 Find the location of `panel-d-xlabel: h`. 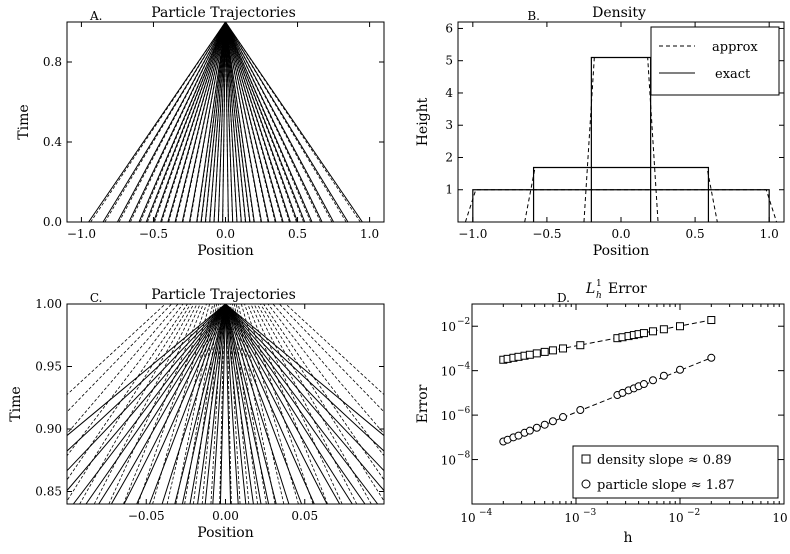

panel-d-xlabel: h is located at coordinates (627, 538).